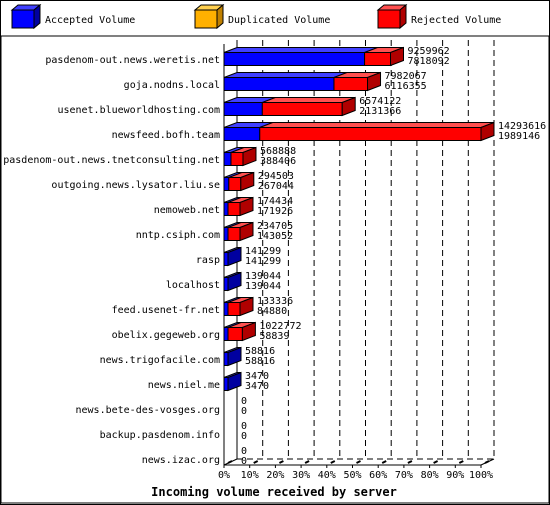 The image size is (550, 505). I want to click on category-label-14: news.bete-des-vosges.org, so click(148, 410).